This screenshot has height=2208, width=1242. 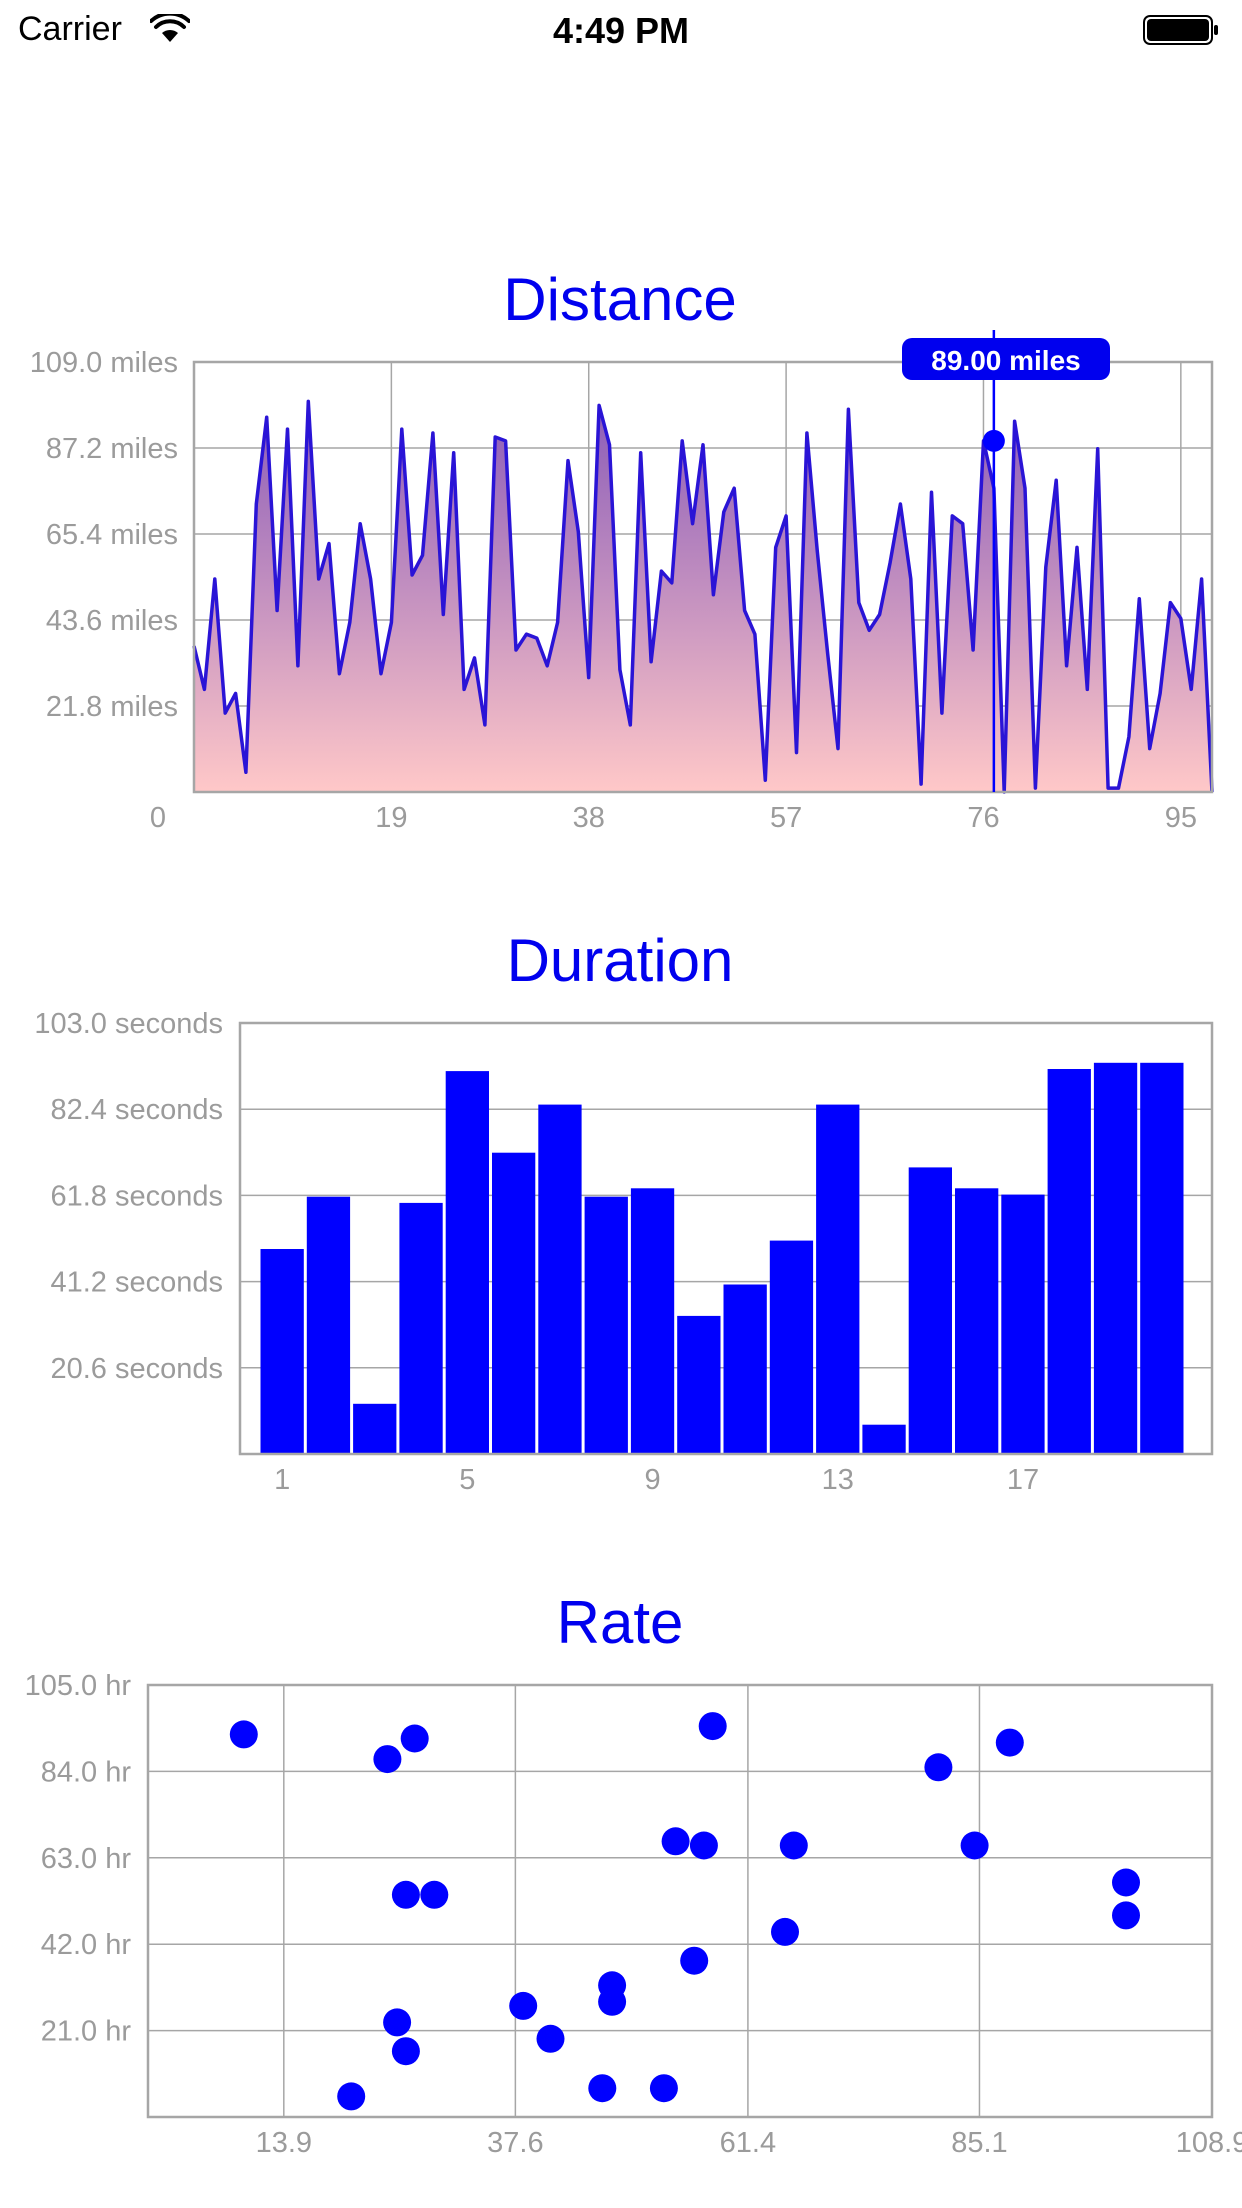 What do you see at coordinates (112, 449) in the screenshot?
I see `distance-y-tick-label: 87.2 miles` at bounding box center [112, 449].